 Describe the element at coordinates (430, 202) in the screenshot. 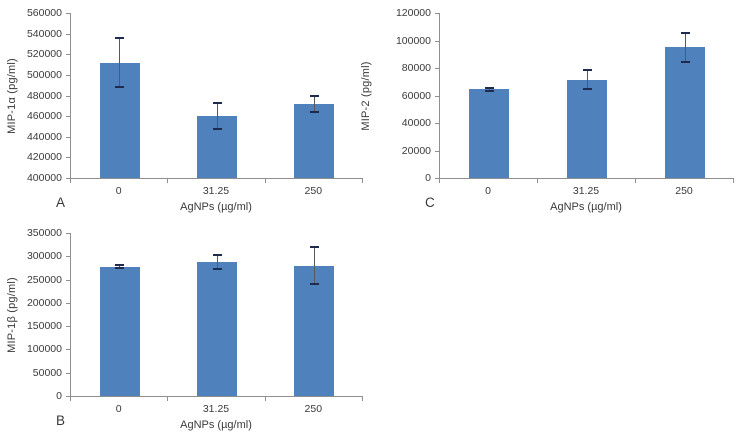

I see `panel-label: C` at that location.